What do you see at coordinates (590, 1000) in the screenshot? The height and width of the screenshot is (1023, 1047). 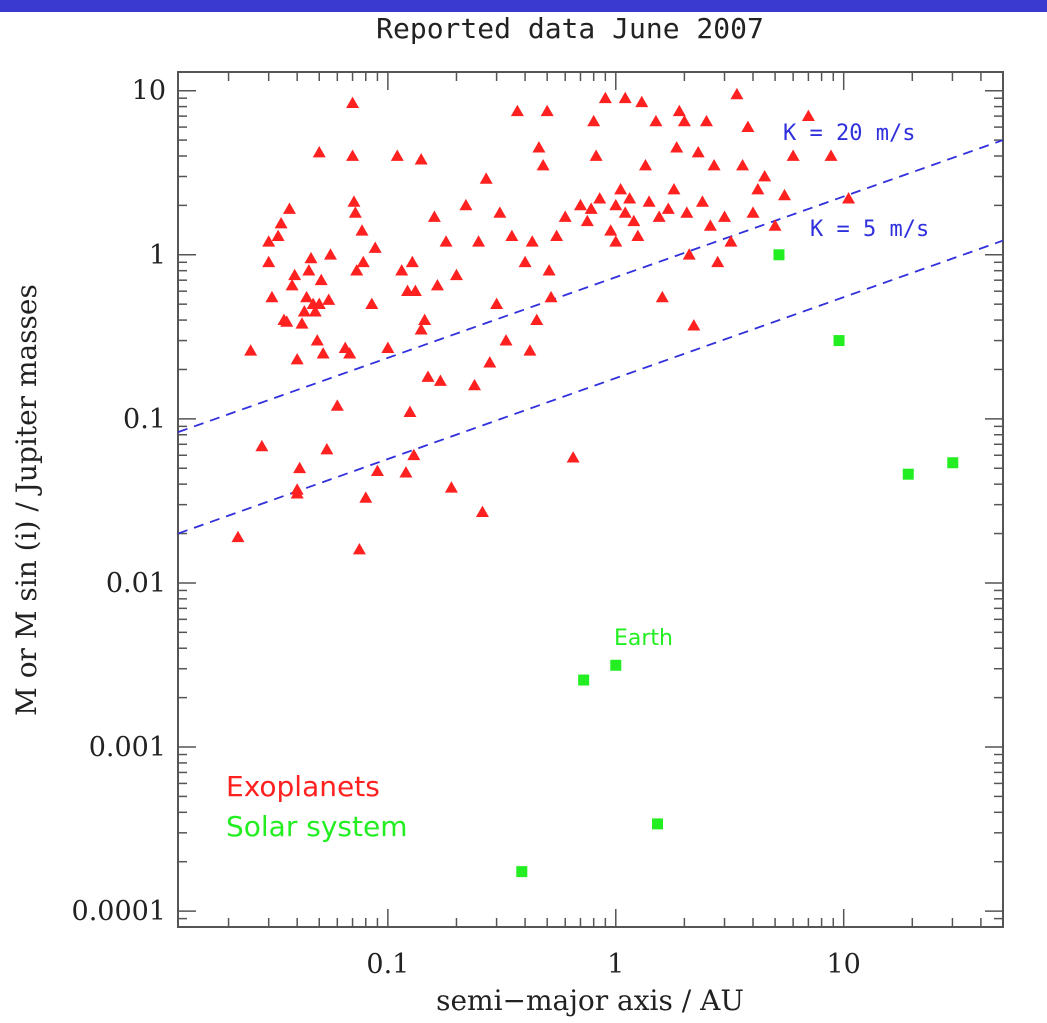 I see `x-axis-label: semi−major axis / AU` at bounding box center [590, 1000].